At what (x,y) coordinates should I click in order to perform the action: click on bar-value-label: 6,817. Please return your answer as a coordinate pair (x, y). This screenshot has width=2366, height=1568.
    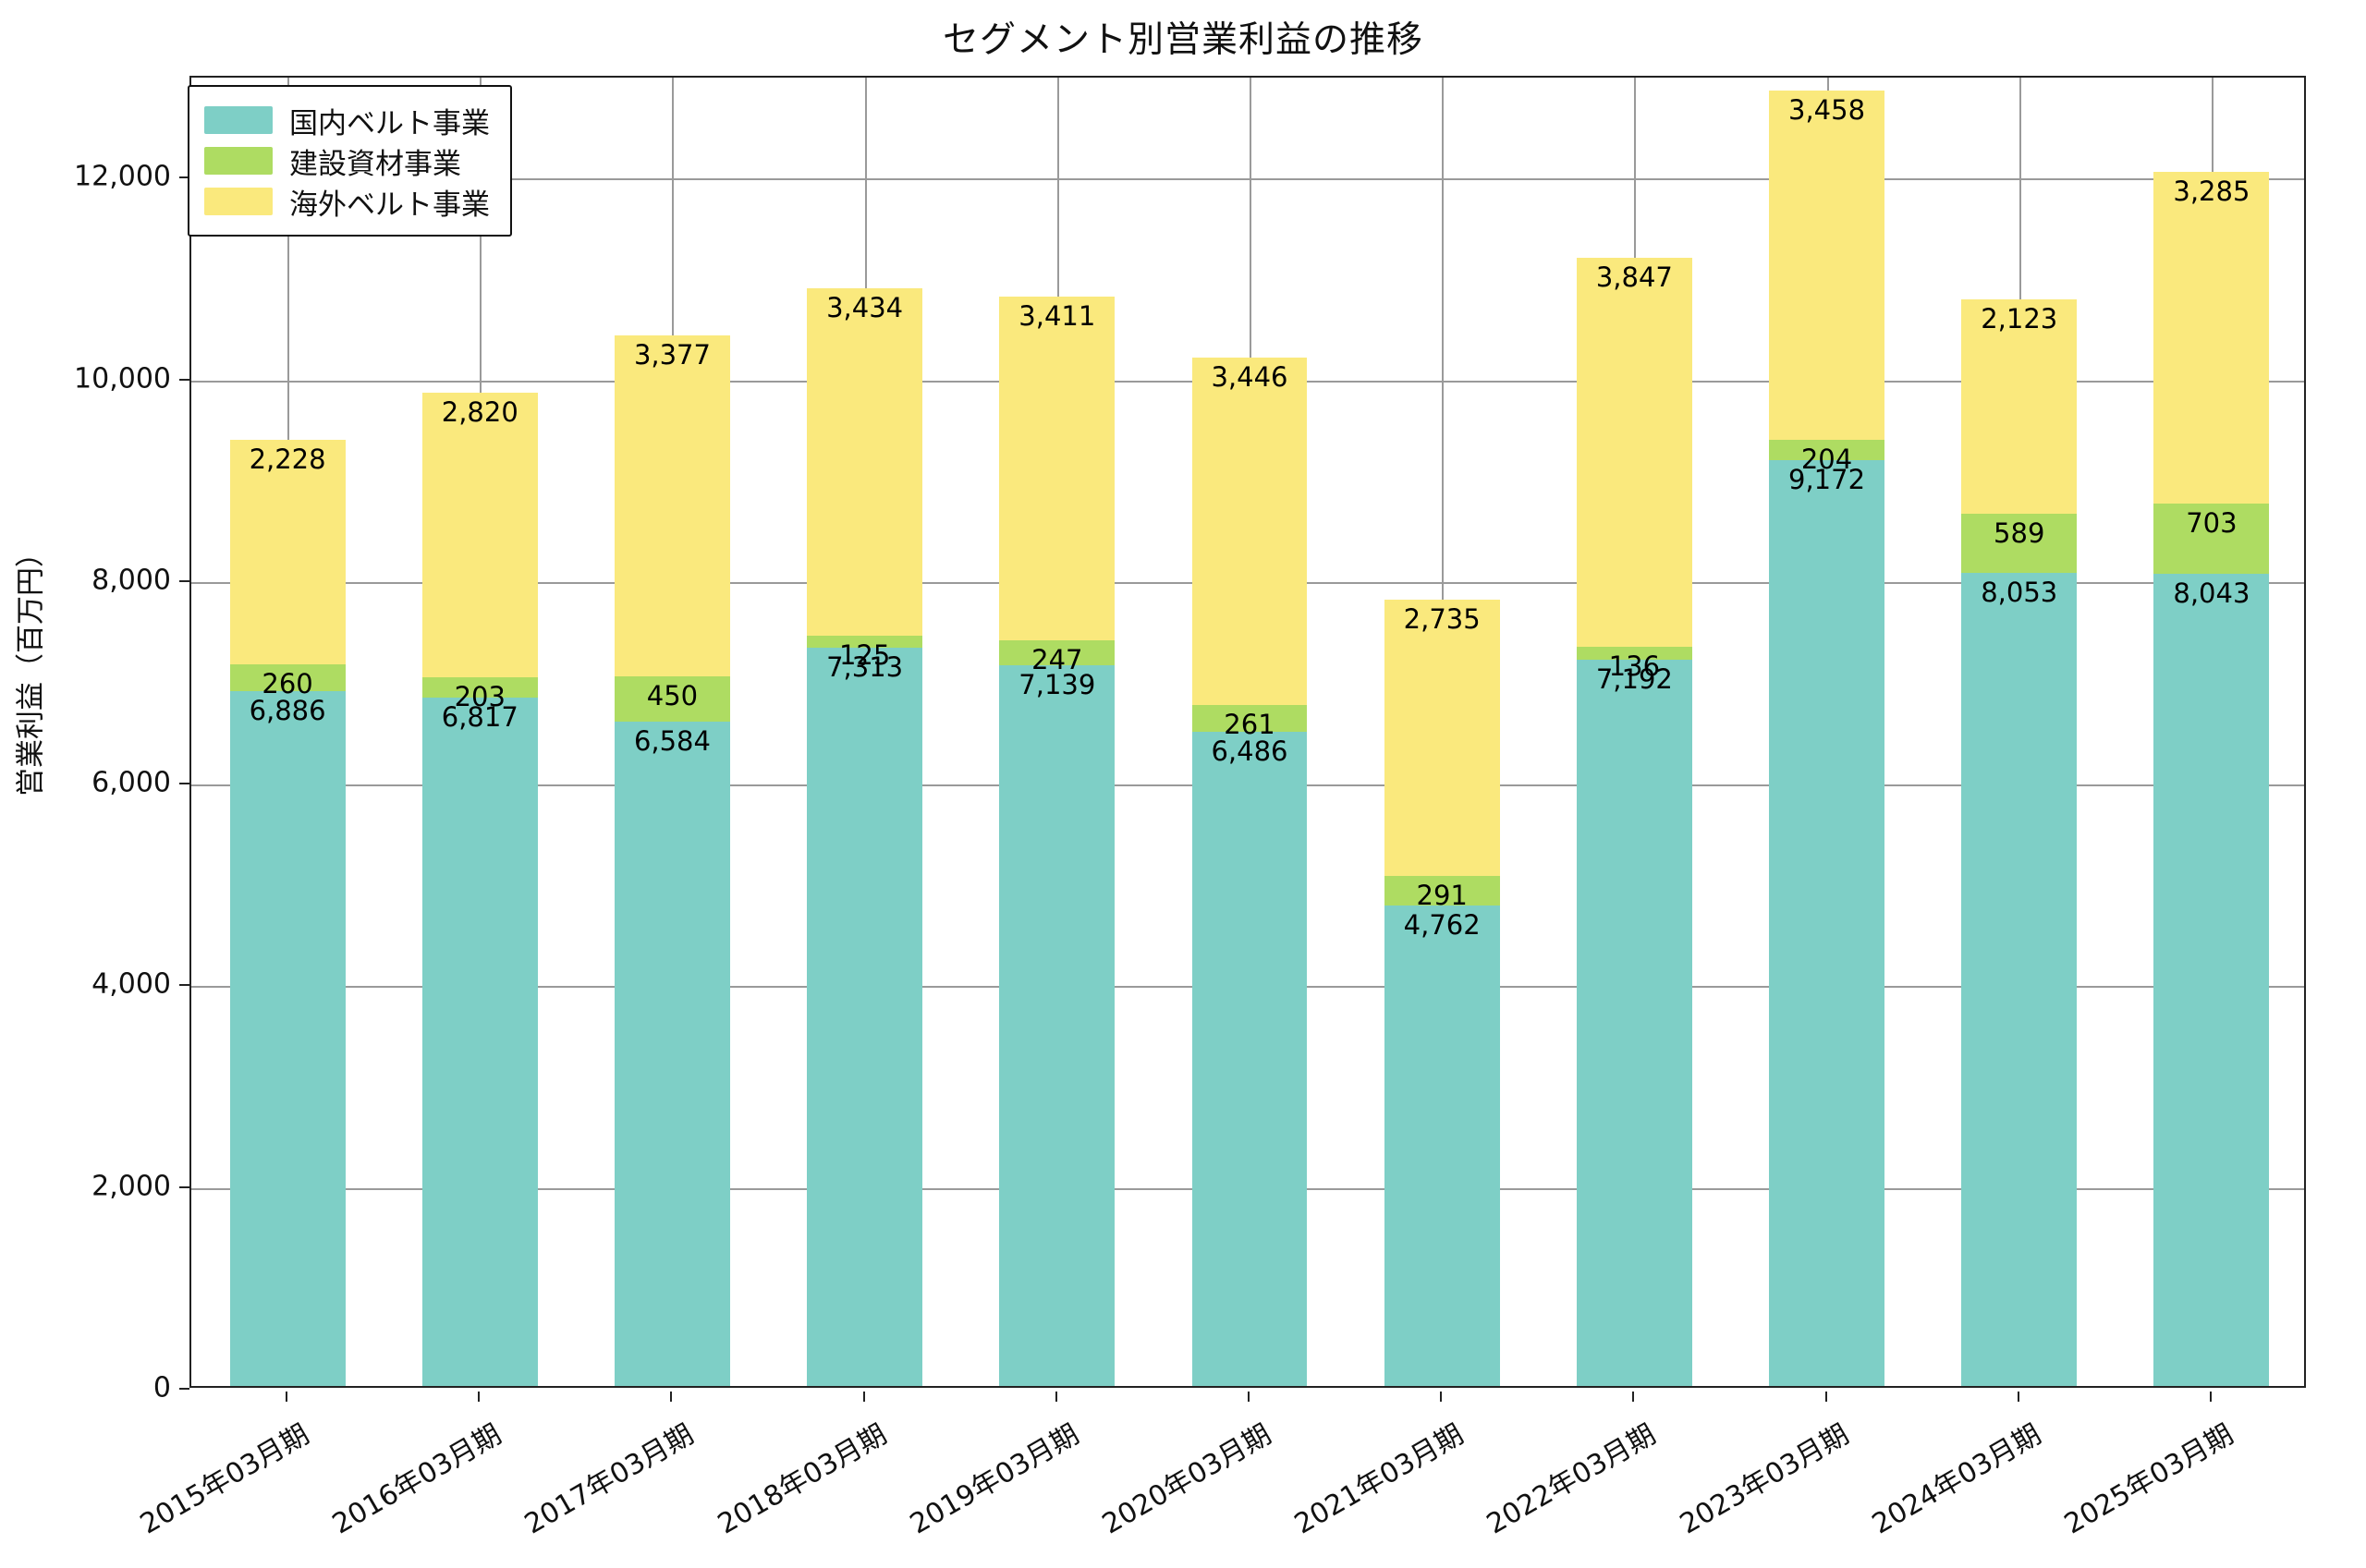
    Looking at the image, I should click on (480, 717).